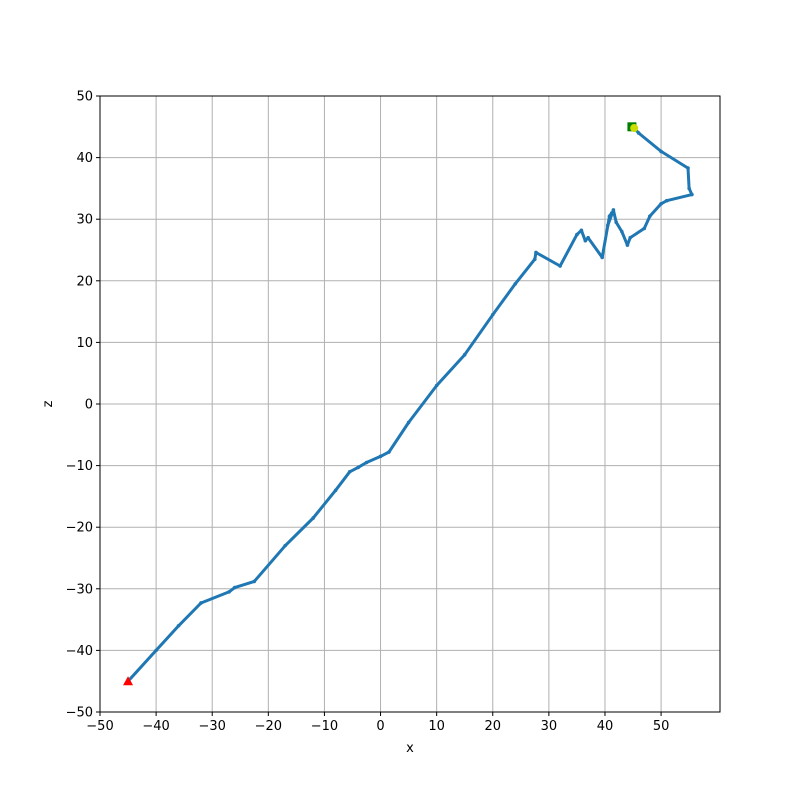 Image resolution: width=800 pixels, height=805 pixels. Describe the element at coordinates (211, 726) in the screenshot. I see `x-tick-label: −30` at that location.